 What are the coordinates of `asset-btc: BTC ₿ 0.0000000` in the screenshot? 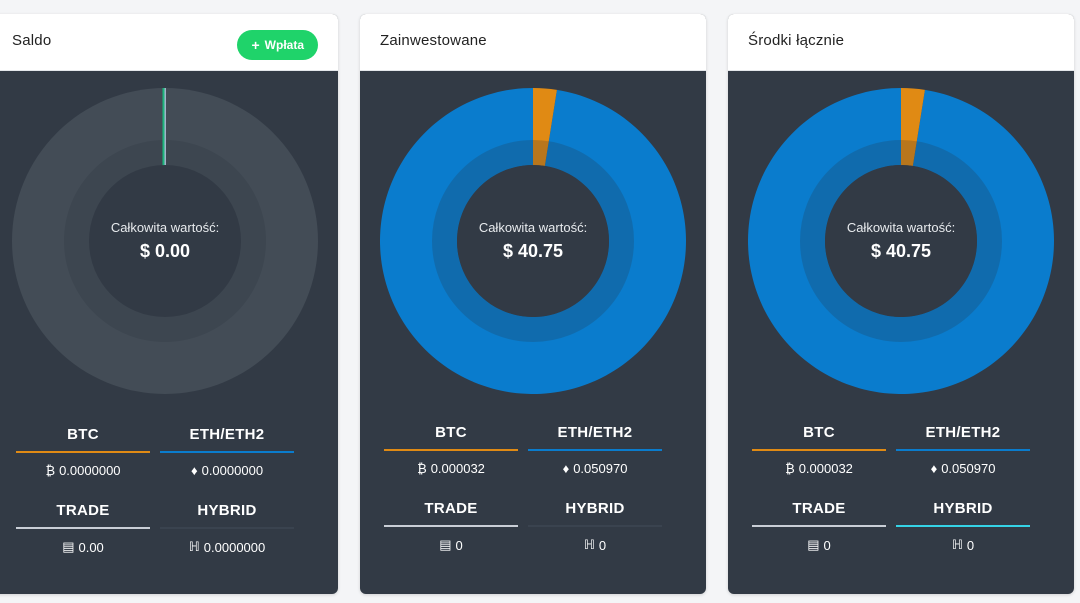 It's located at (83, 452).